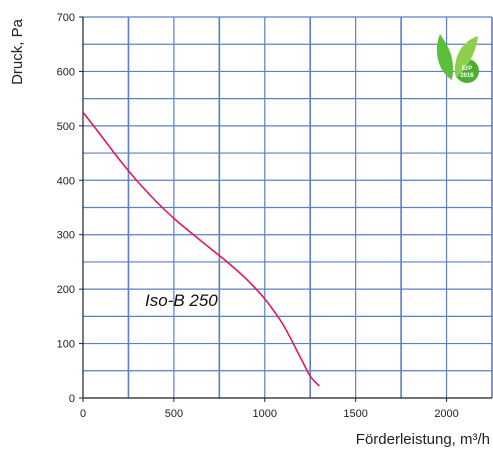 This screenshot has height=451, width=493. I want to click on erp-badge-text: ErP, so click(467, 69).